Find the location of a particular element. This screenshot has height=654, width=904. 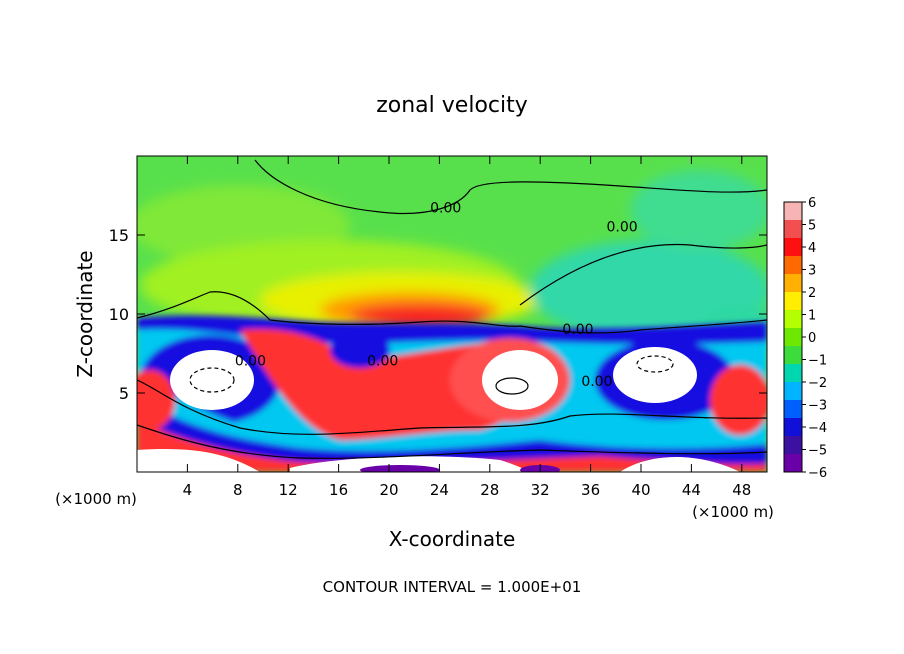

x-tick-label: 20 is located at coordinates (388, 490).